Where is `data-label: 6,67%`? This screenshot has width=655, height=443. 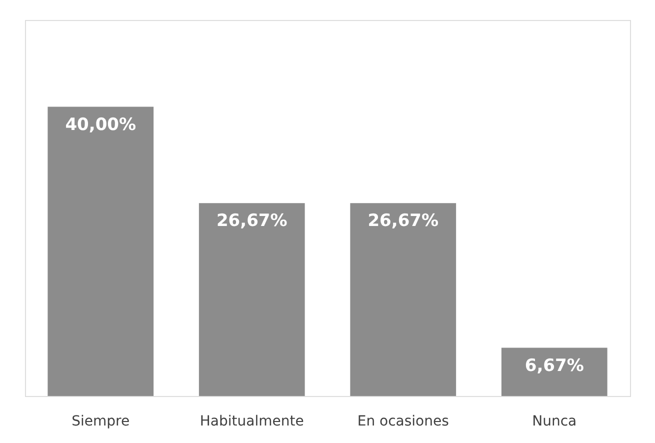
data-label: 6,67% is located at coordinates (554, 366).